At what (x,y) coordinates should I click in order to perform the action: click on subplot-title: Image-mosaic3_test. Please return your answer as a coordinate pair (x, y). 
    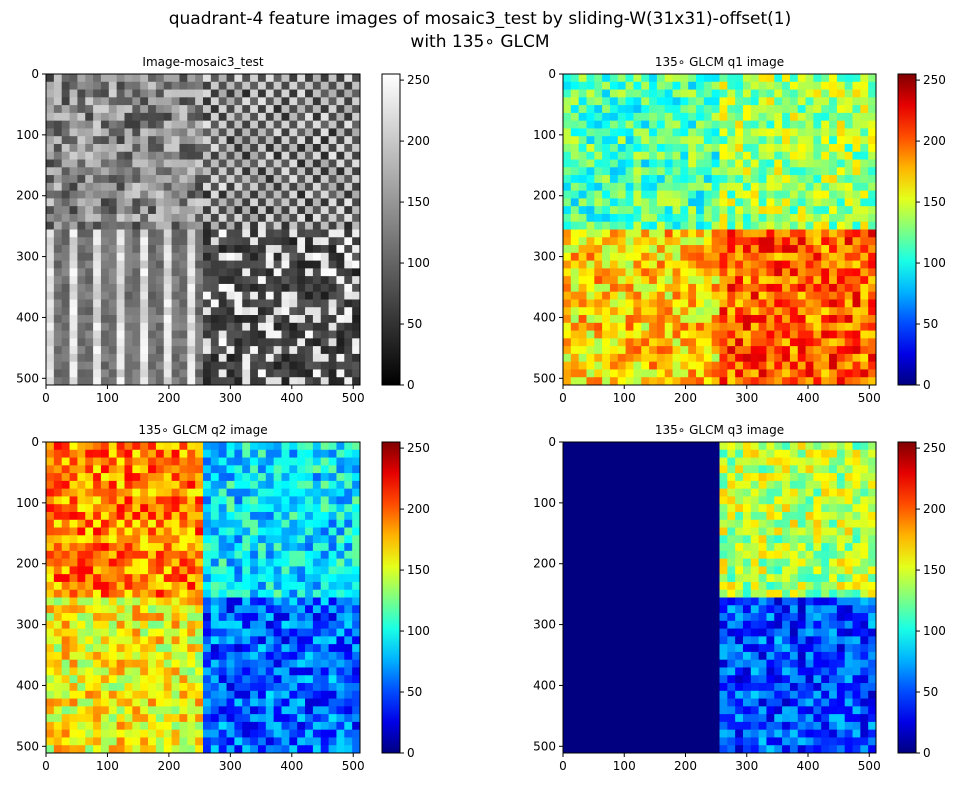
    Looking at the image, I should click on (202, 62).